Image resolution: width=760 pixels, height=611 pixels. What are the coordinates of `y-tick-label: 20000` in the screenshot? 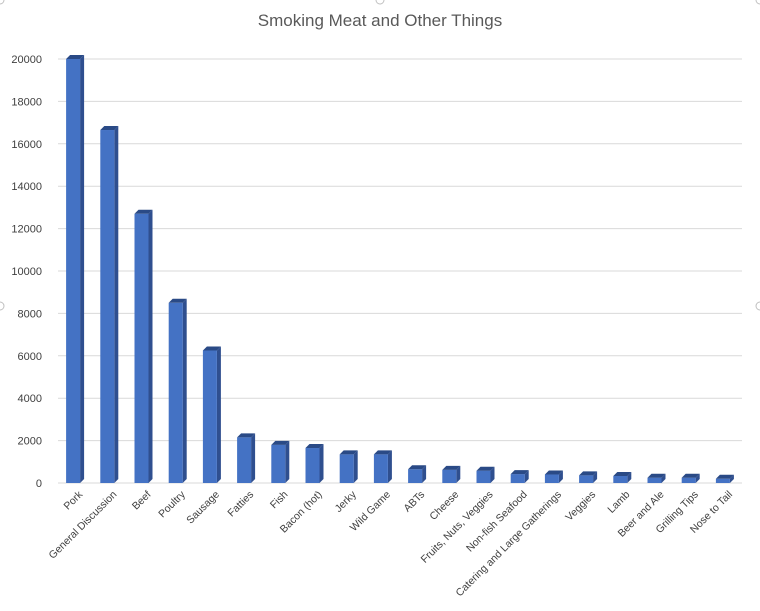 It's located at (26, 60).